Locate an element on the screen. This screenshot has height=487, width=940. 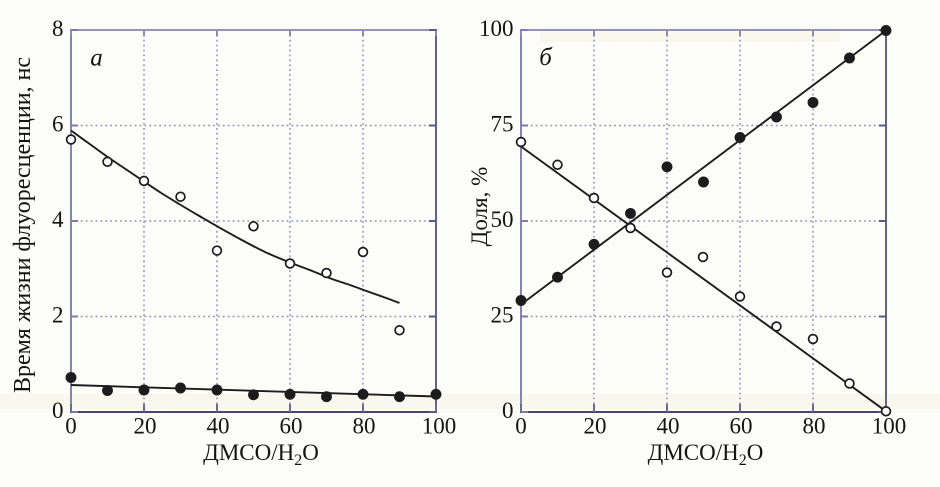
svg-text: 50 is located at coordinates (502, 219).